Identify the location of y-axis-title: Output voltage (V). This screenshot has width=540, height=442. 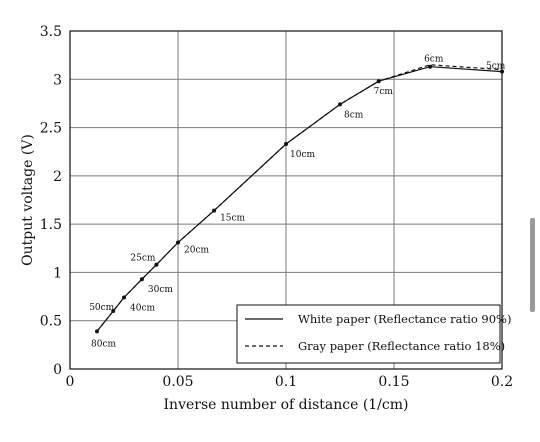
(28, 200).